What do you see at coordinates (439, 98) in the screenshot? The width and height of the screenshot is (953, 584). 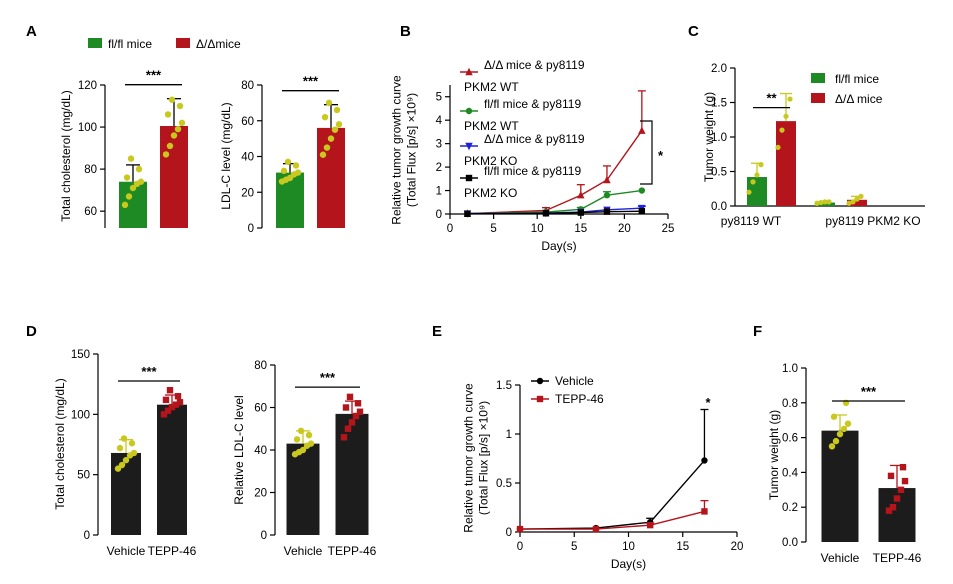 I see `B-y-tick-label: 5` at bounding box center [439, 98].